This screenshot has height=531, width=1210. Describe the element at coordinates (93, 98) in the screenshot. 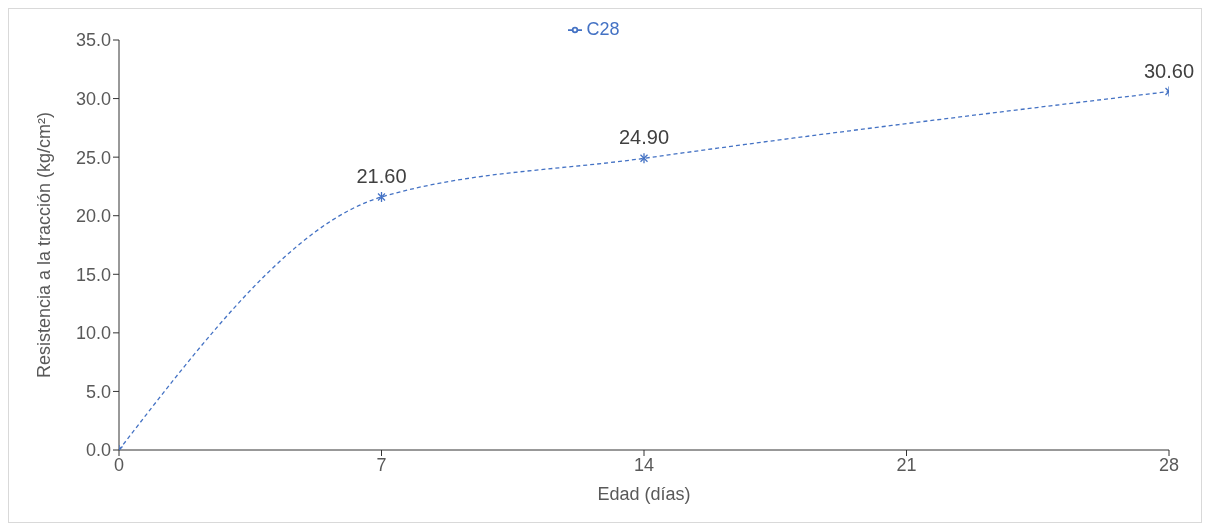

I see `y-tick-label: 30.0` at that location.